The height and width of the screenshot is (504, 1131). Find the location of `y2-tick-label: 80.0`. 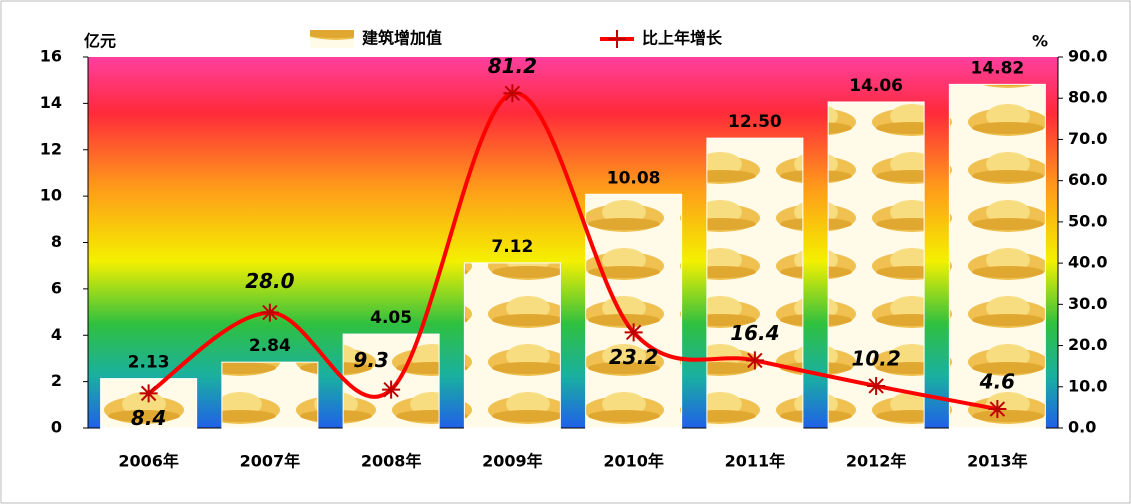

y2-tick-label: 80.0 is located at coordinates (1087, 97).